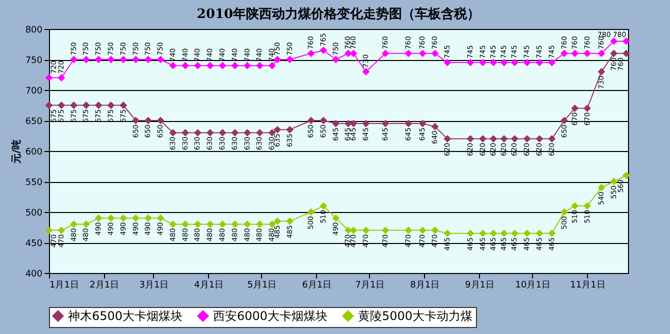 This screenshot has width=670, height=334. Describe the element at coordinates (34, 183) in the screenshot. I see `y-tick-label: 550` at that location.